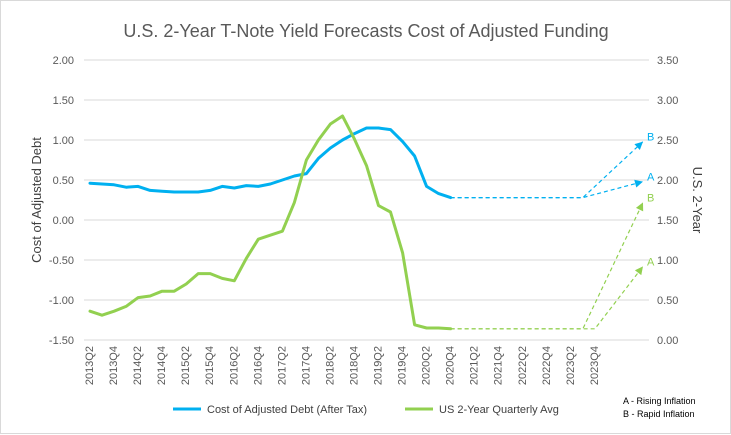 The height and width of the screenshot is (435, 731). Describe the element at coordinates (659, 407) in the screenshot. I see `scenario-notes: A - Rising Inflation B - Rapid Inflation` at that location.